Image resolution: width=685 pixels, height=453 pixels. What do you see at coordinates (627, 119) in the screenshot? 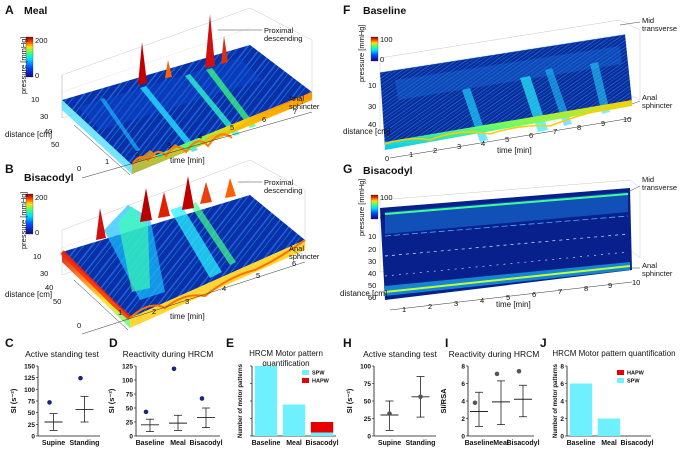
I see `time-tick-F: 10` at bounding box center [627, 119].